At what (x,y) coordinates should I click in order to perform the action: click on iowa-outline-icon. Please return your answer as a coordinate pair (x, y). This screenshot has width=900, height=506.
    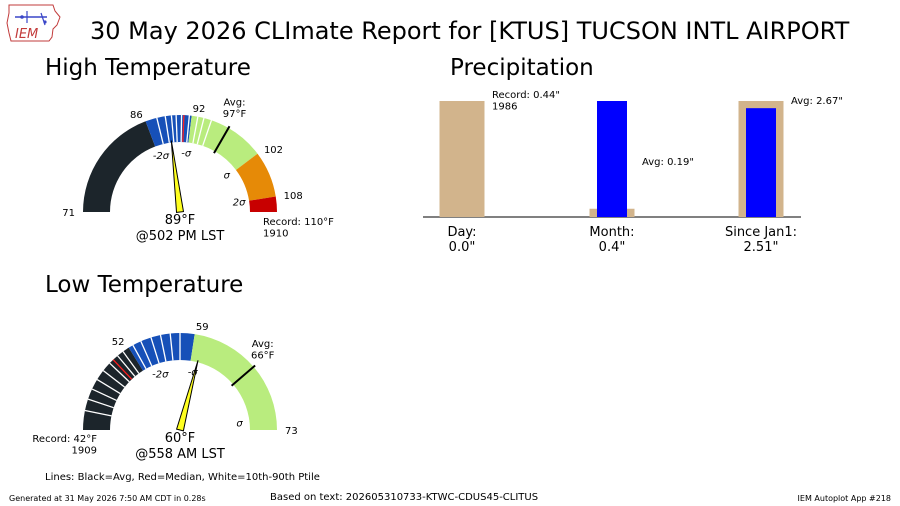
    Looking at the image, I should click on (33, 23).